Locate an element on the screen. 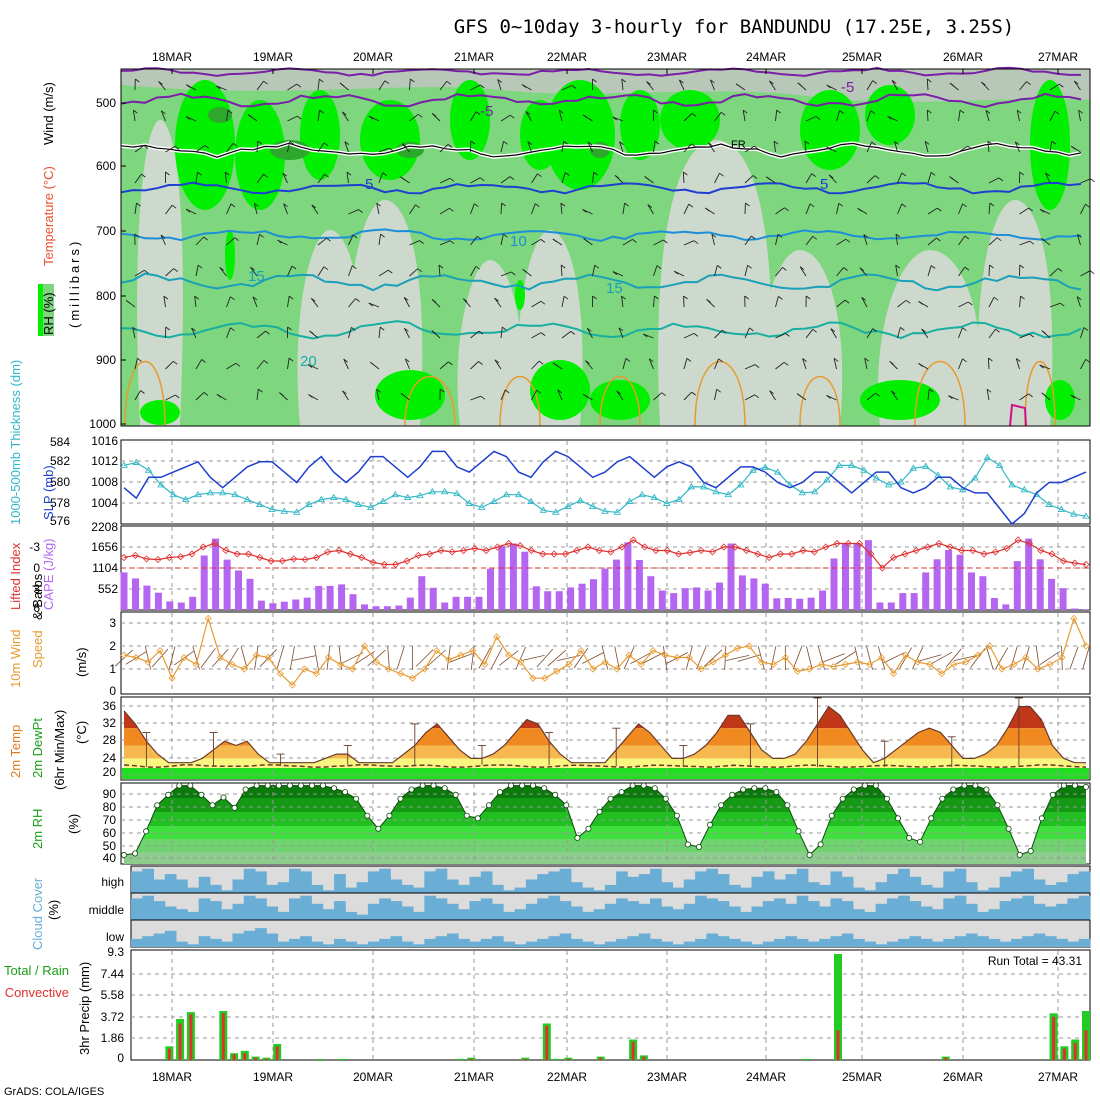 Image resolution: width=1100 pixels, height=1100 pixels. date-label-bottom: 26MAR is located at coordinates (963, 1077).